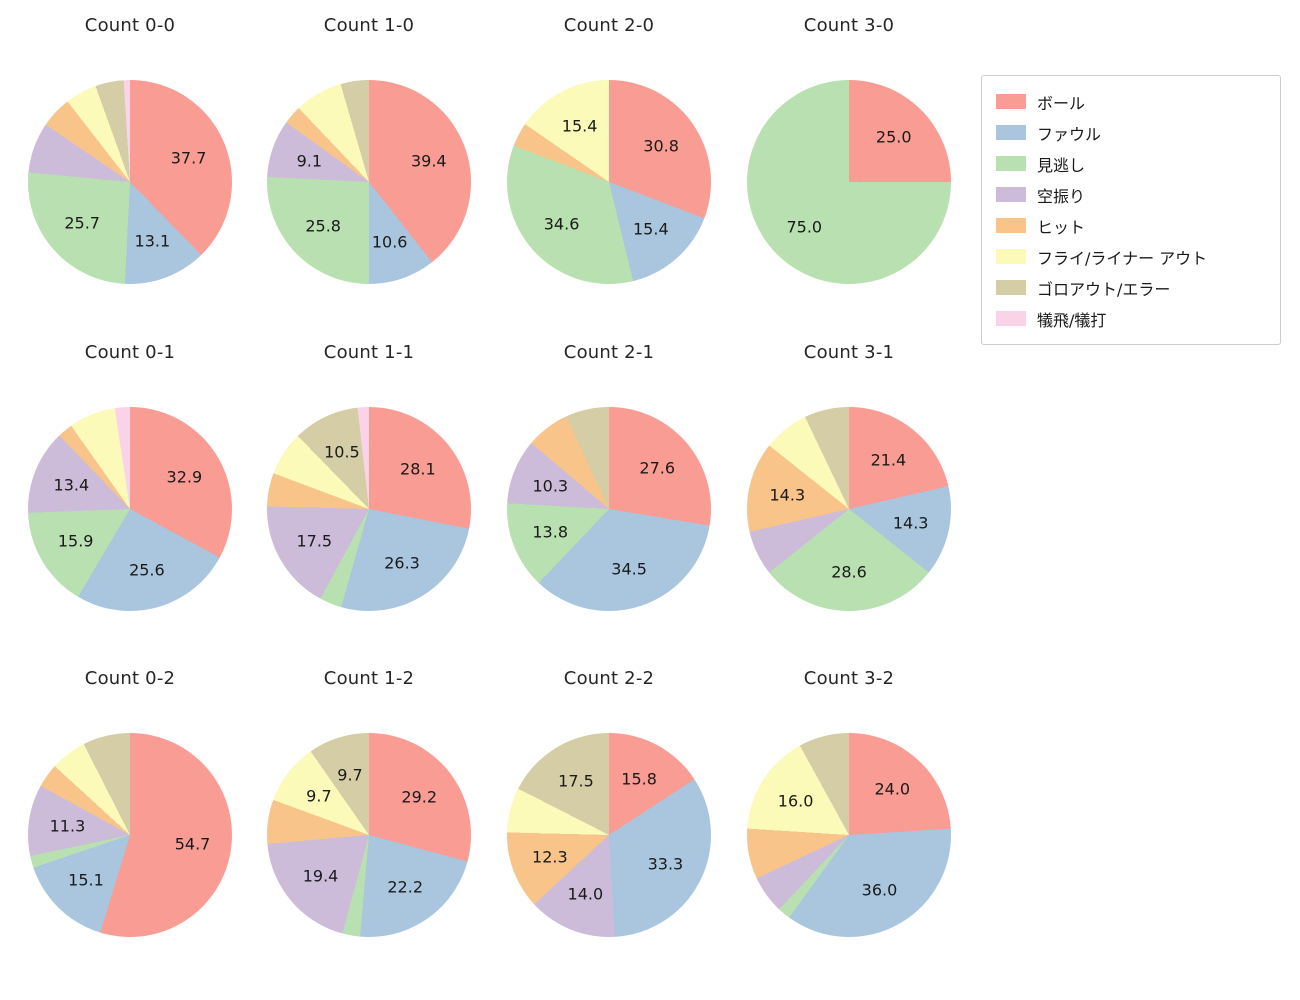 Image resolution: width=1300 pixels, height=1000 pixels. Describe the element at coordinates (130, 835) in the screenshot. I see `pie-count-0-2: 54.7 15.1 11.3` at that location.